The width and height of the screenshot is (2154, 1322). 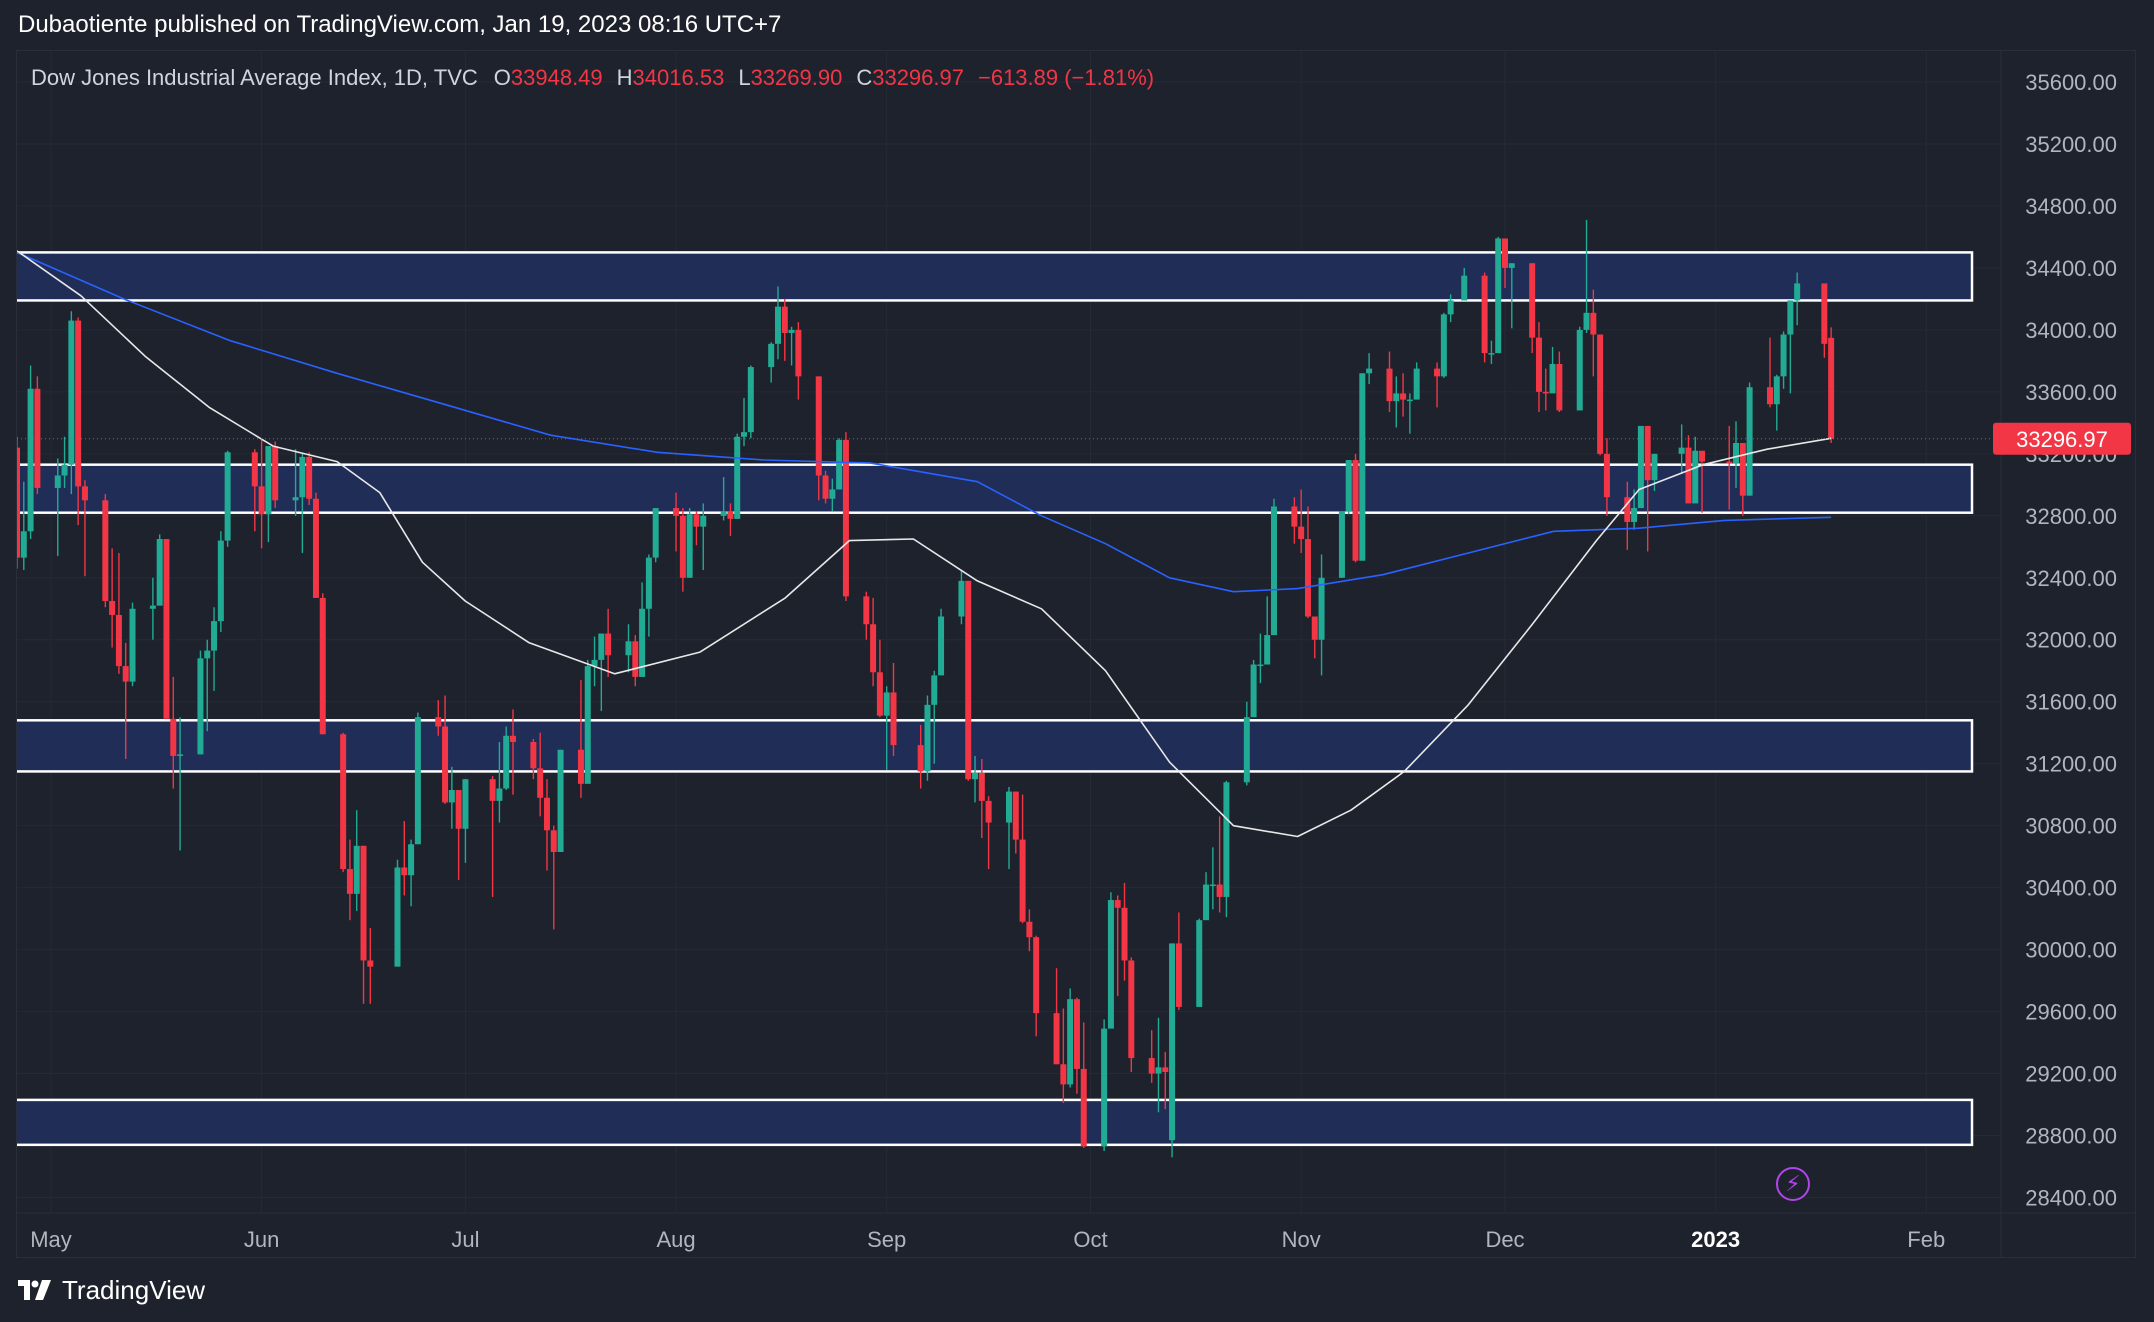 What do you see at coordinates (1301, 1239) in the screenshot?
I see `x-tick-label: Nov` at bounding box center [1301, 1239].